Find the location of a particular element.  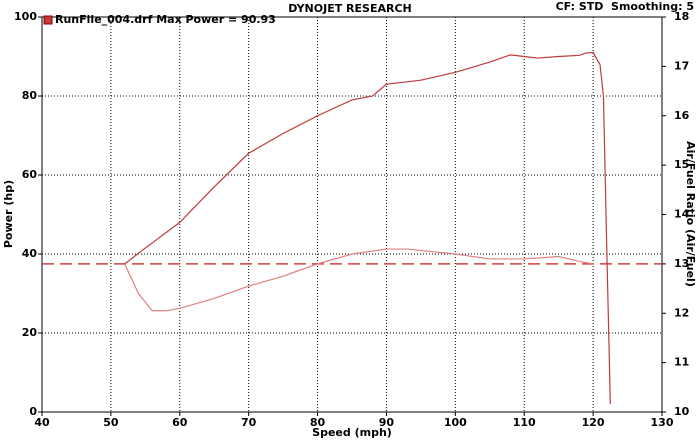

x-tick-label: 40 is located at coordinates (42, 422).